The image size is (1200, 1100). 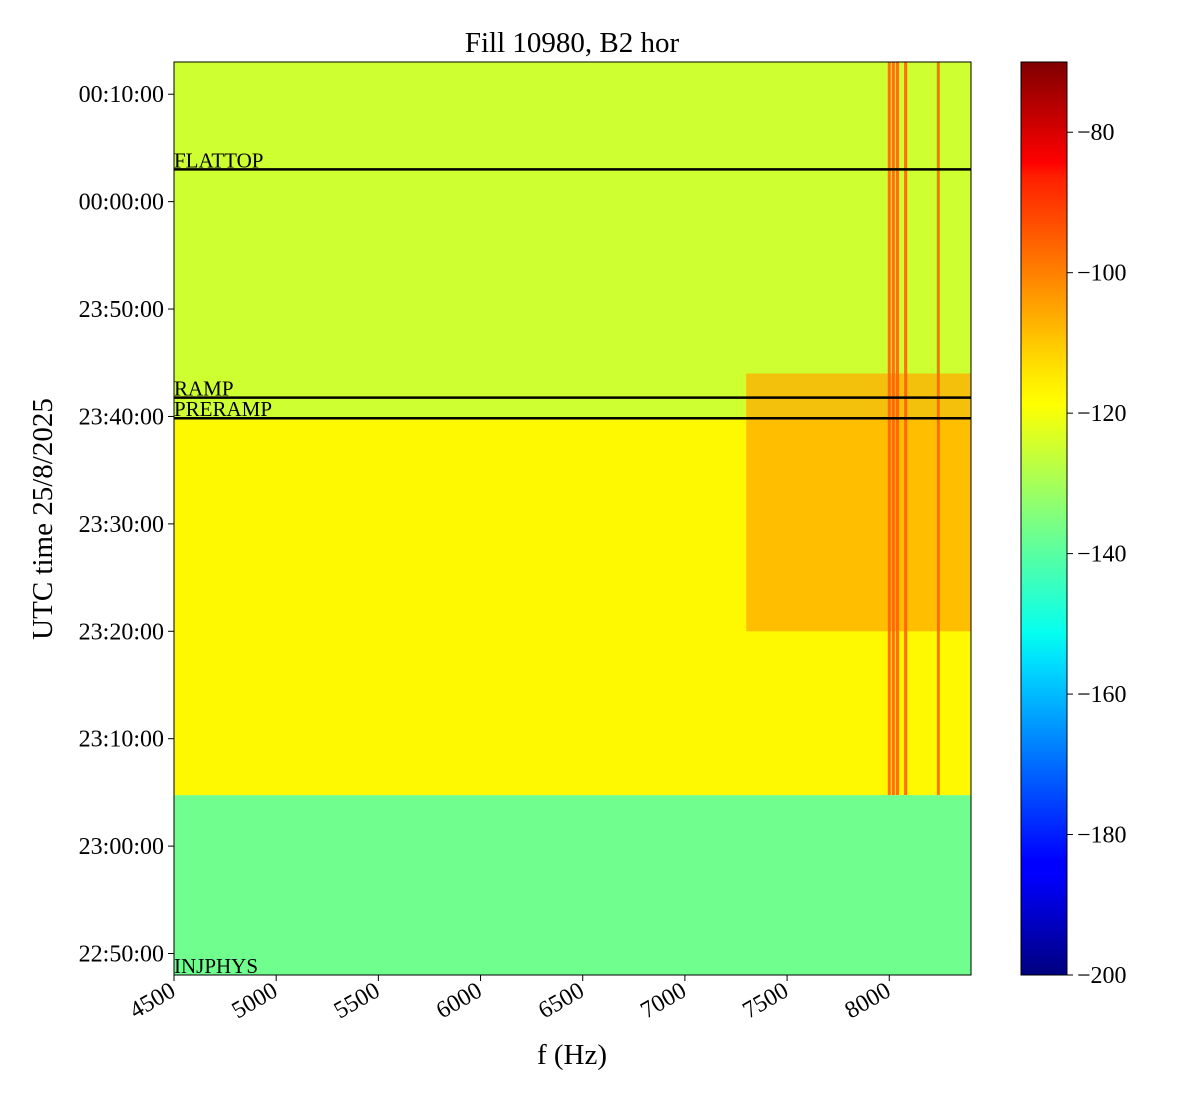 I want to click on y-tick-label: 00:00:00, so click(x=121, y=203).